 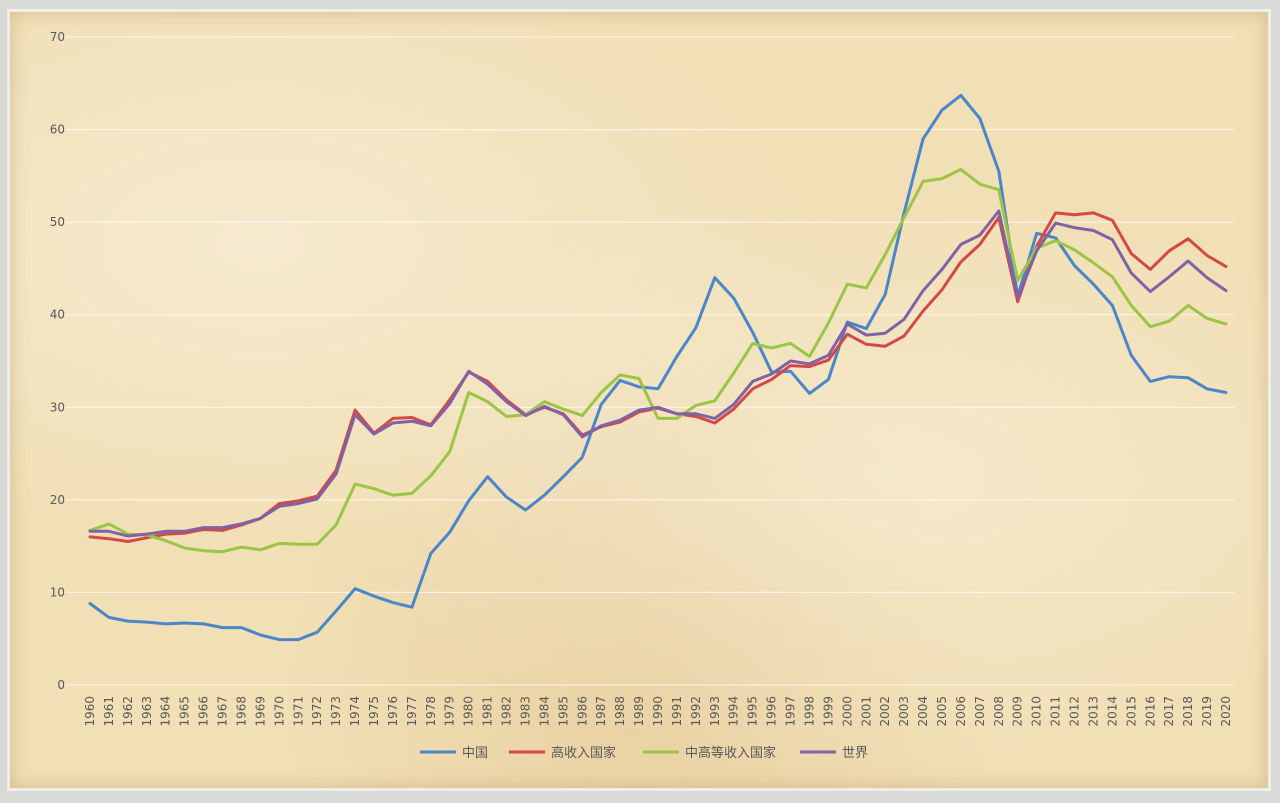 I want to click on x-tick-label: 2000, so click(x=847, y=711).